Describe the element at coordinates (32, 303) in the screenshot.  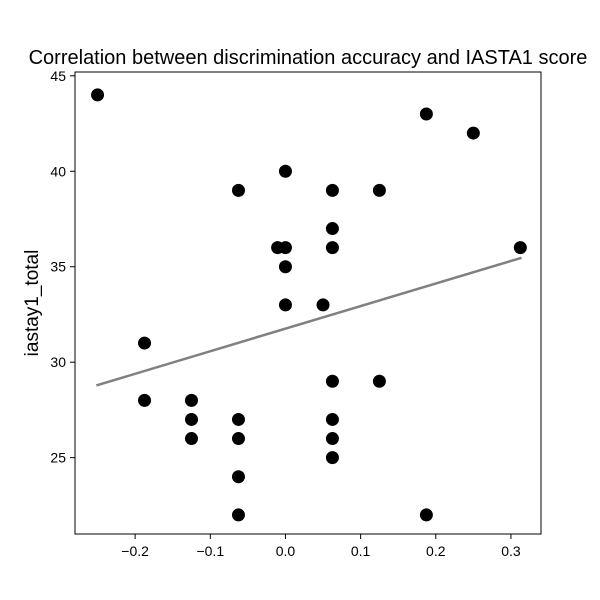
I see `y-axis-label: iastay1_total` at that location.